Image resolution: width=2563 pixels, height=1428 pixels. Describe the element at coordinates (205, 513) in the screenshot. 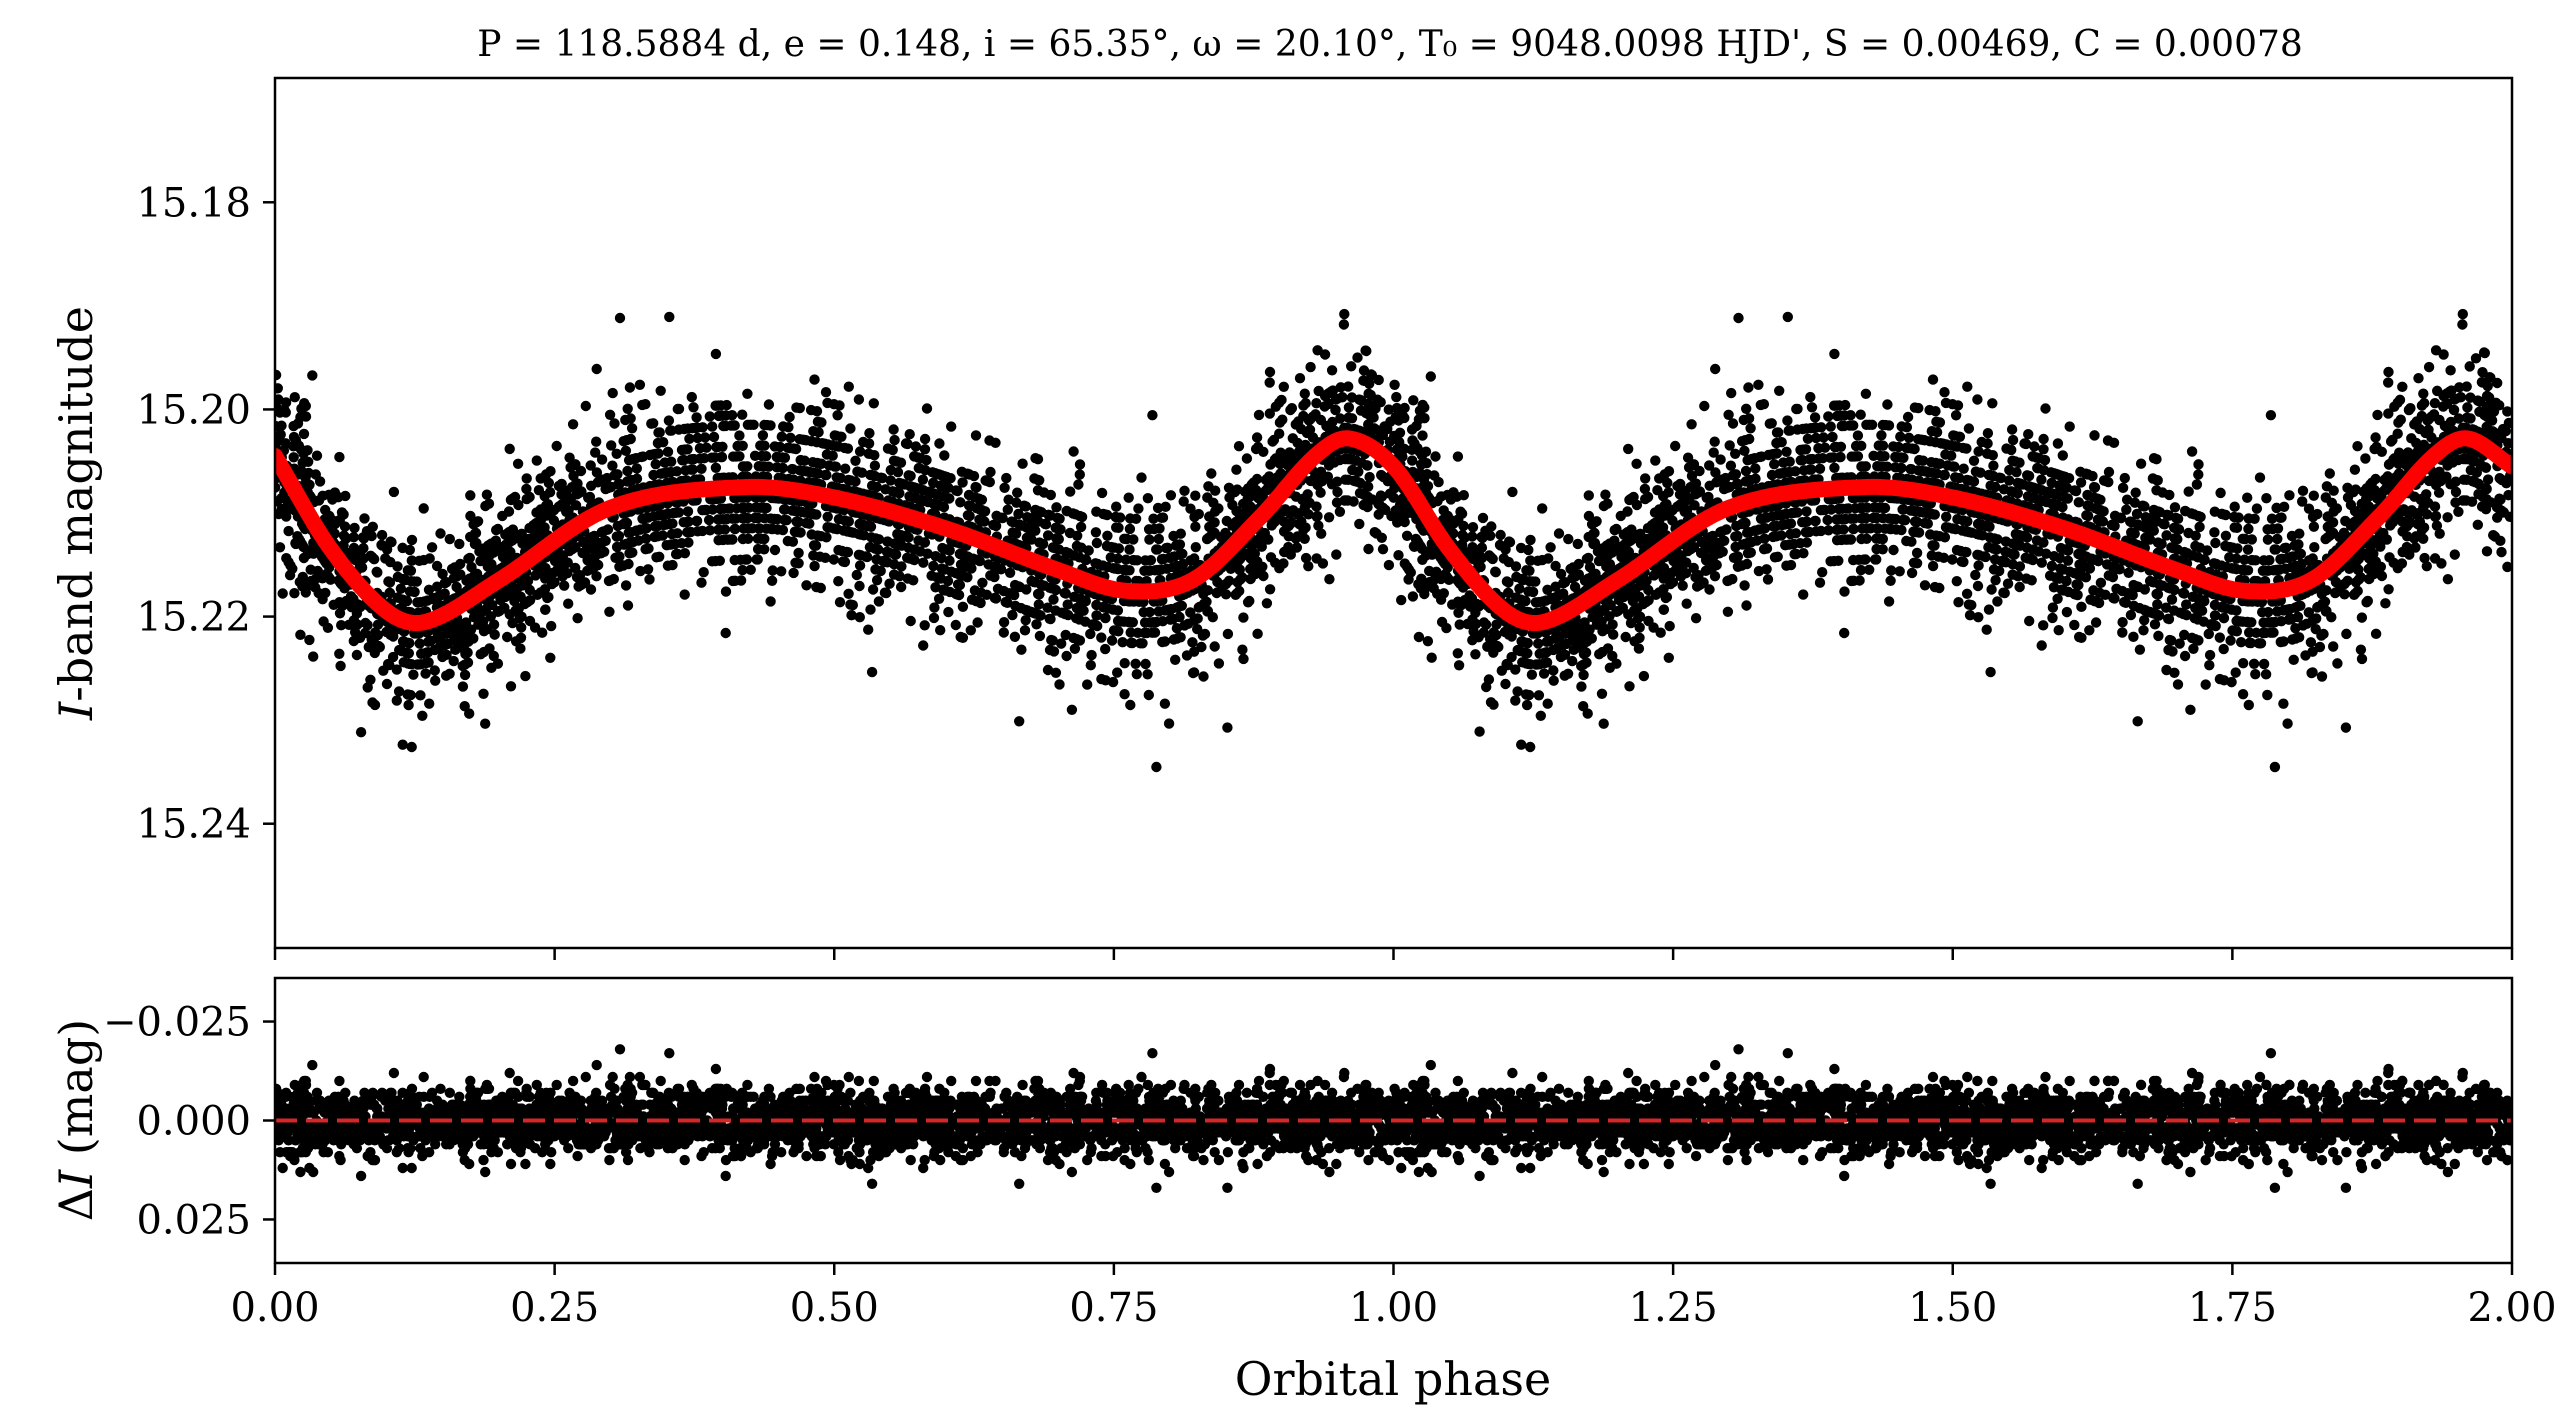

I see `top-y-ticks: 15.18 15.20 15.22 15.24` at that location.